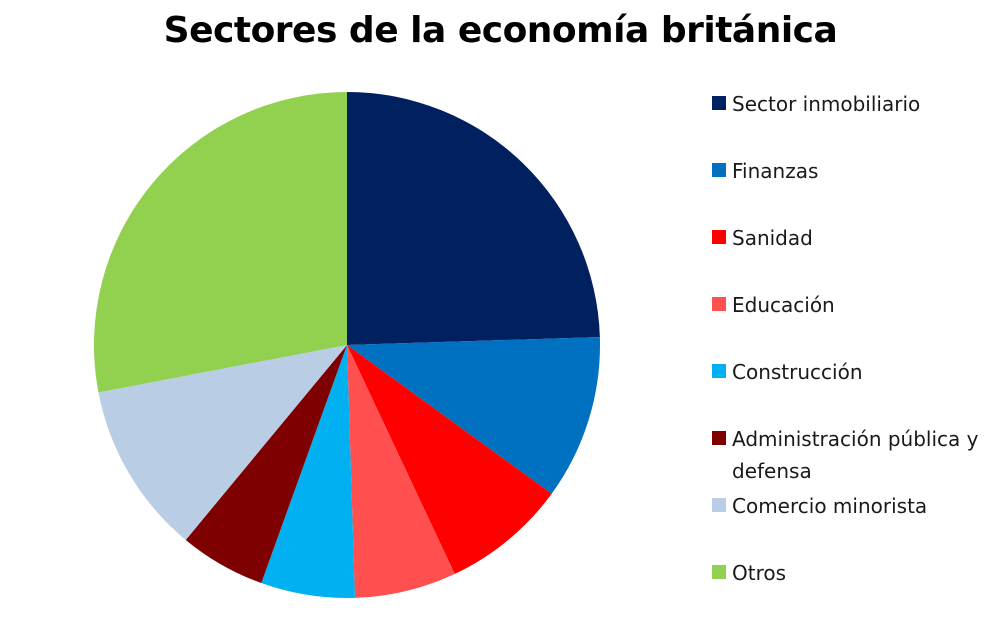  I want to click on legend-item-administracion-publica-y-defensa: Administración pública y defensa, so click(854, 455).